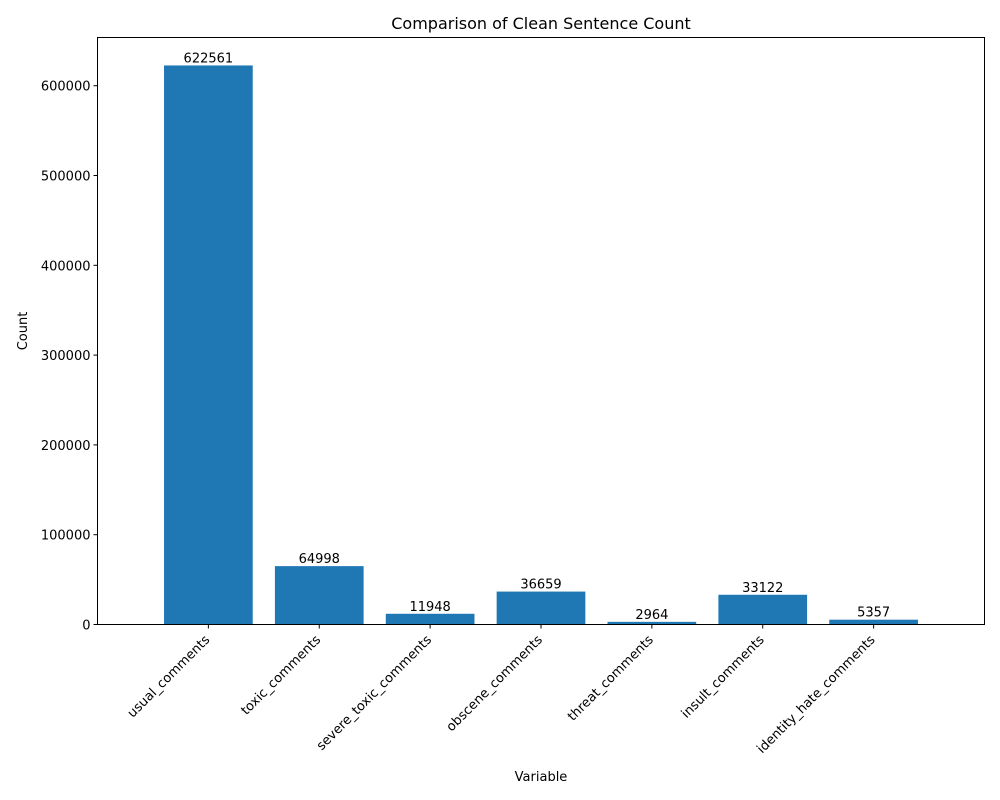 Image resolution: width=1000 pixels, height=800 pixels. I want to click on y-tick-label: 400000, so click(66, 266).